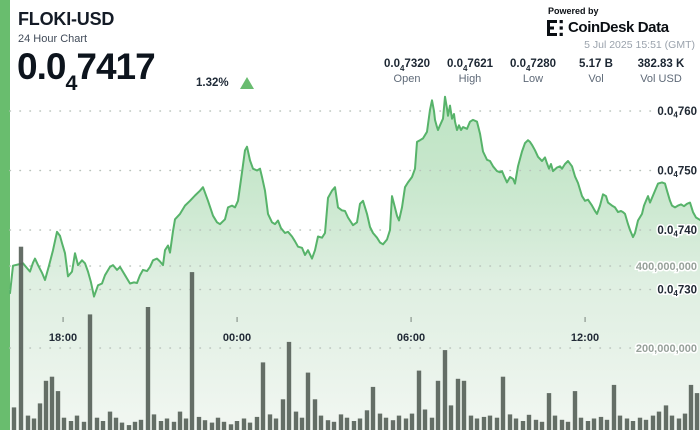 The image size is (700, 430). I want to click on svg-text: 0.04760, so click(677, 113).